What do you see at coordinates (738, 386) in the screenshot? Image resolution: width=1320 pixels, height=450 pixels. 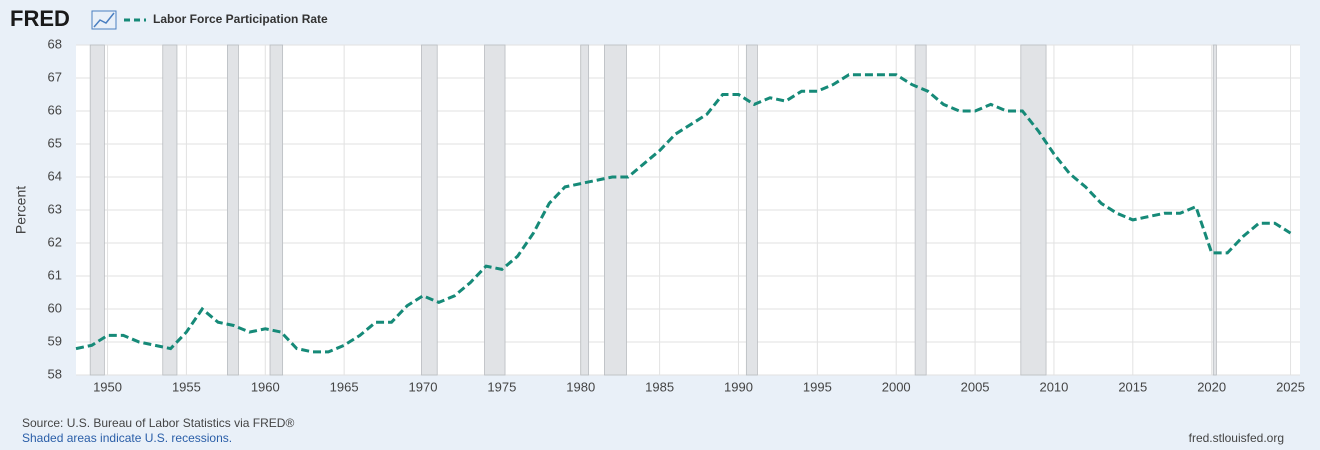 I see `x-tick-label: 1990` at bounding box center [738, 386].